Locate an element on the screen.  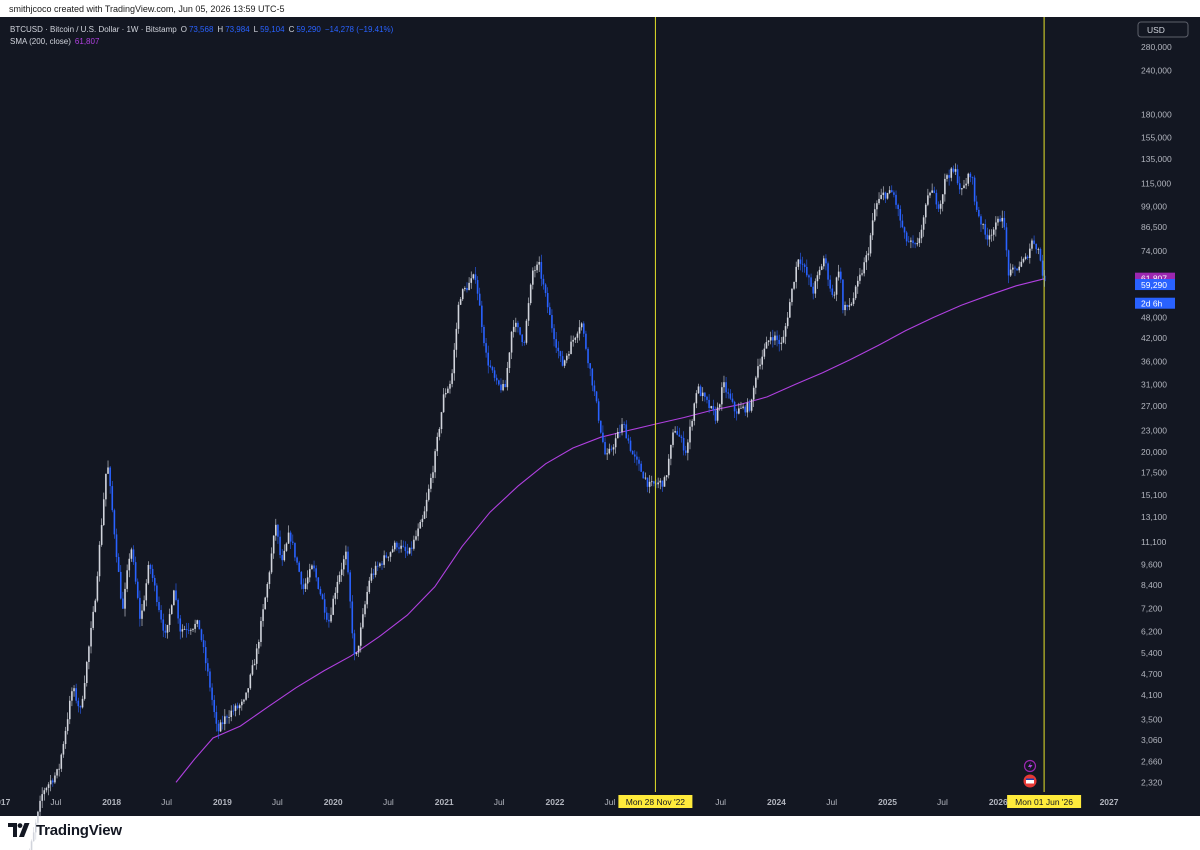
high-value: 73,984 is located at coordinates (237, 29).